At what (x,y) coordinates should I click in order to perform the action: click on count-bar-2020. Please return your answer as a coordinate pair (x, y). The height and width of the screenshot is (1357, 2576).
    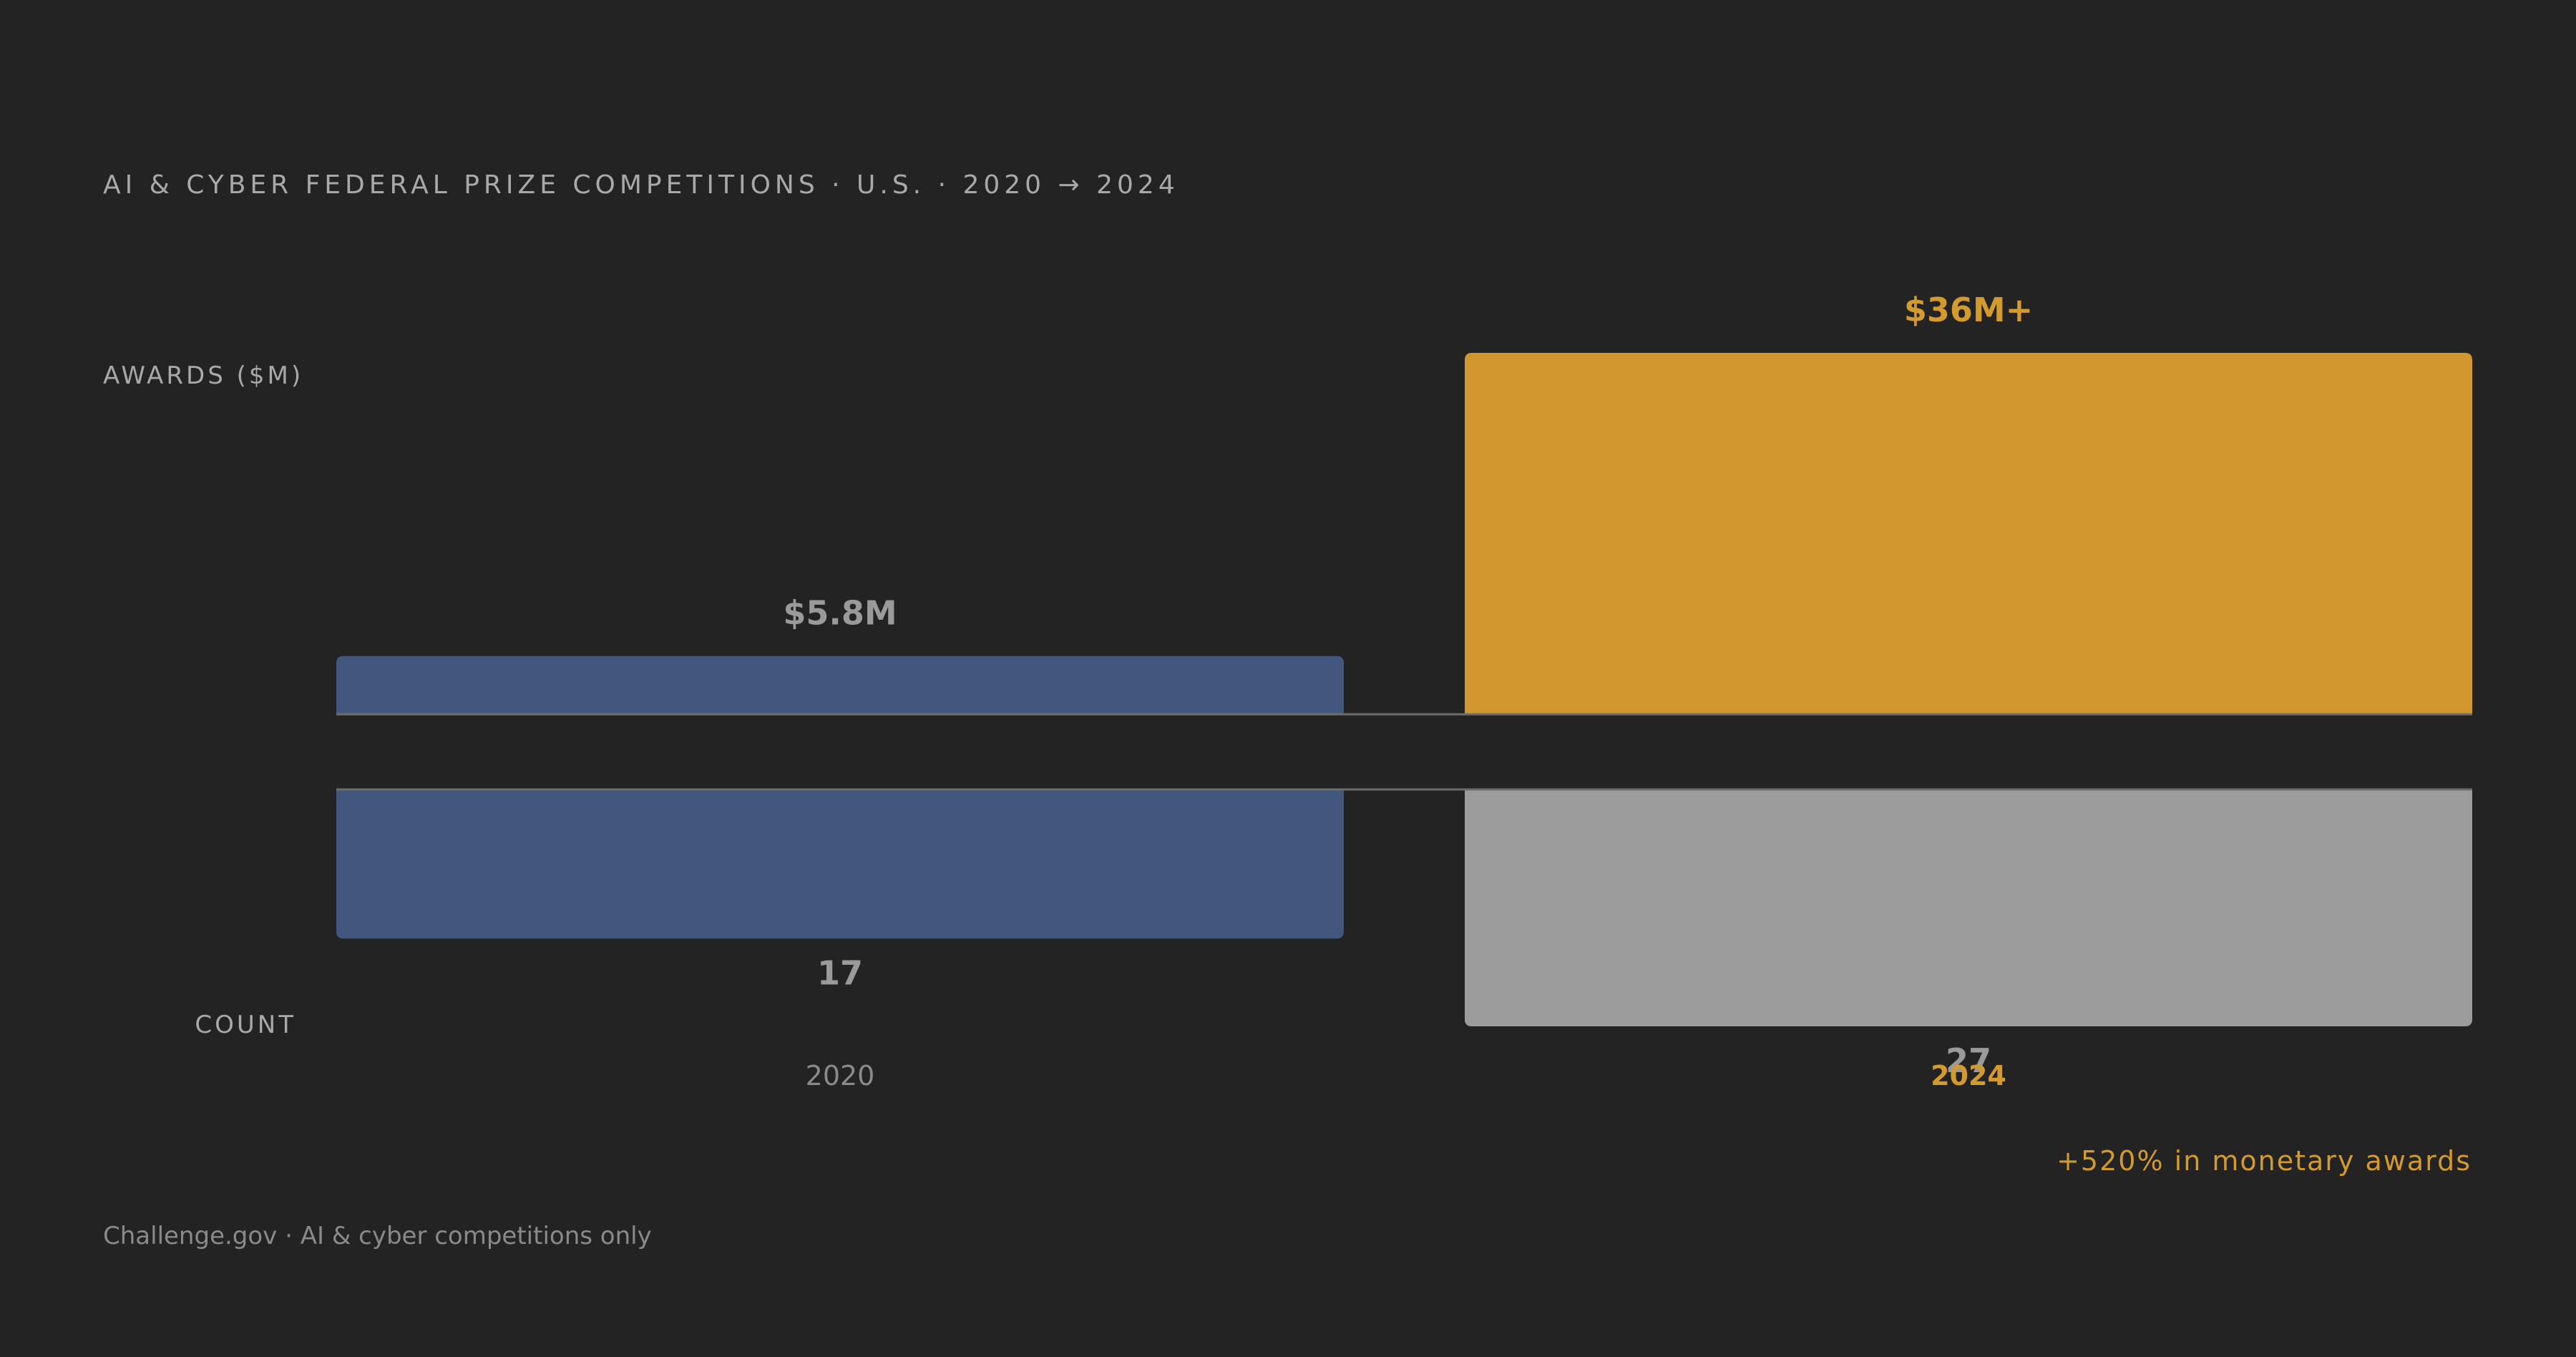
    Looking at the image, I should click on (840, 864).